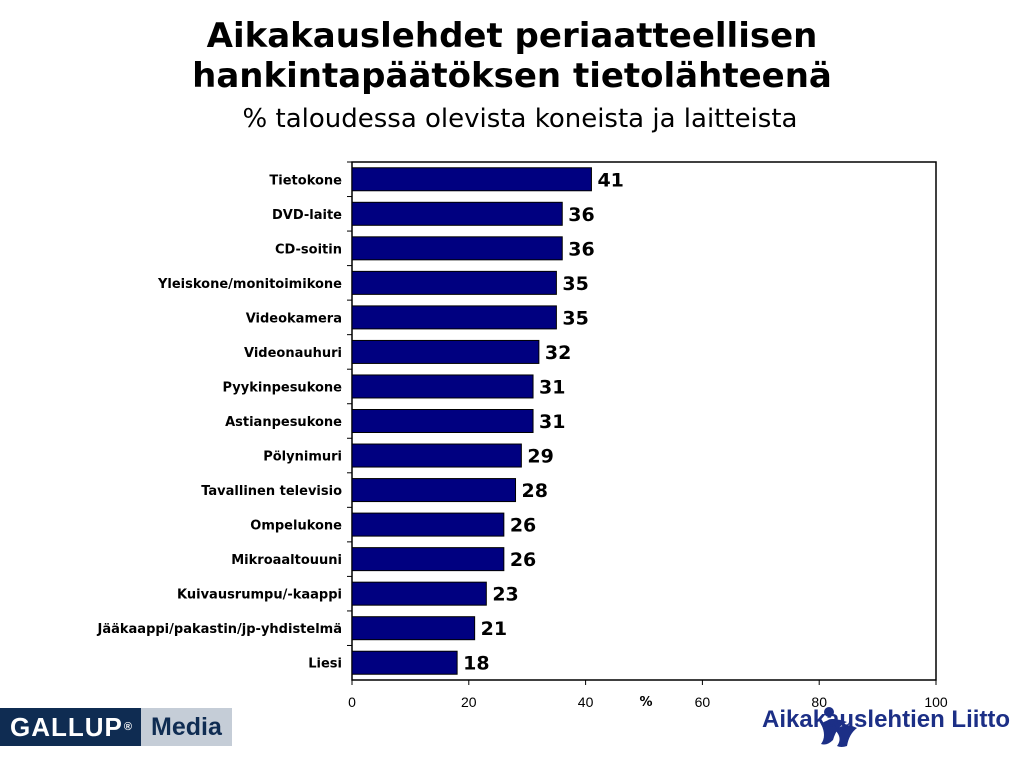 This screenshot has width=1024, height=768. Describe the element at coordinates (128, 727) in the screenshot. I see `registered-mark: ®` at that location.